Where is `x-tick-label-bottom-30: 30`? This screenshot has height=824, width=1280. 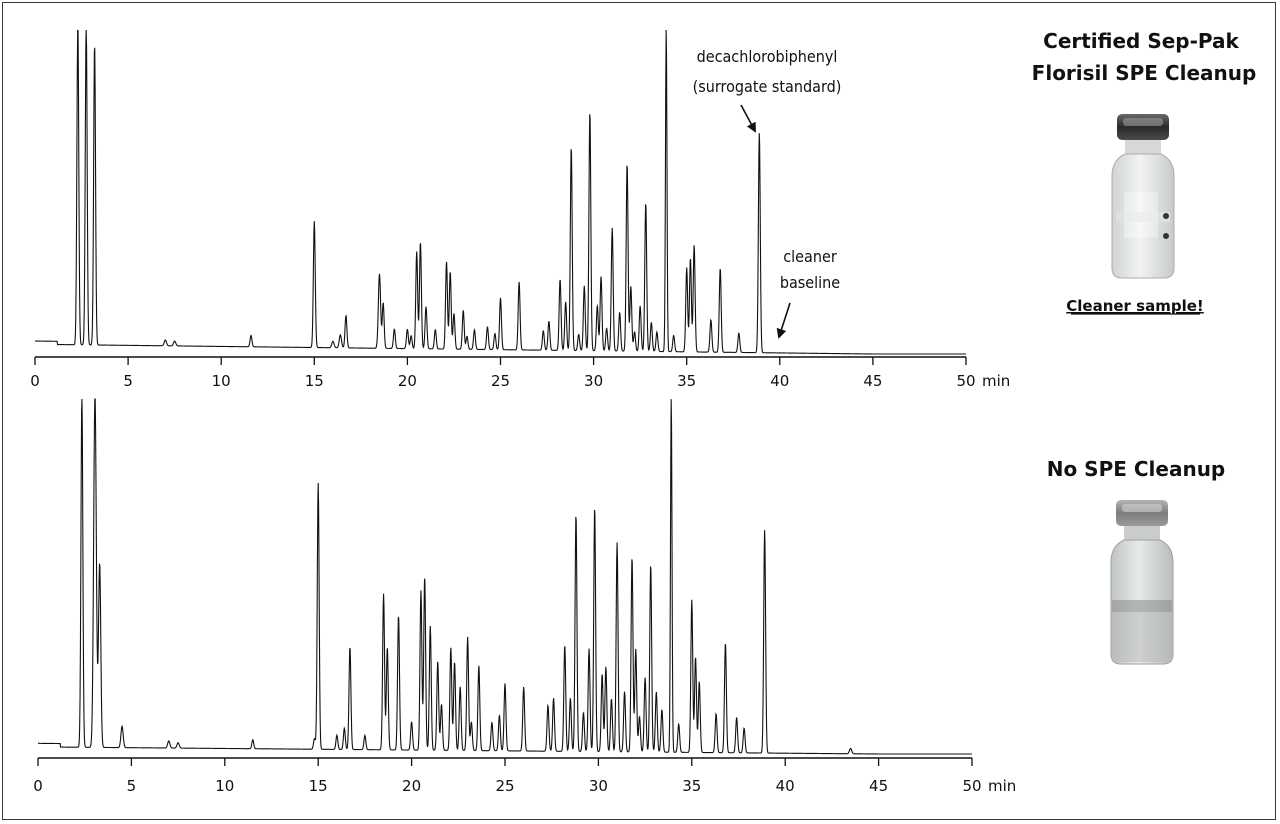 x-tick-label-bottom-30: 30 is located at coordinates (598, 786).